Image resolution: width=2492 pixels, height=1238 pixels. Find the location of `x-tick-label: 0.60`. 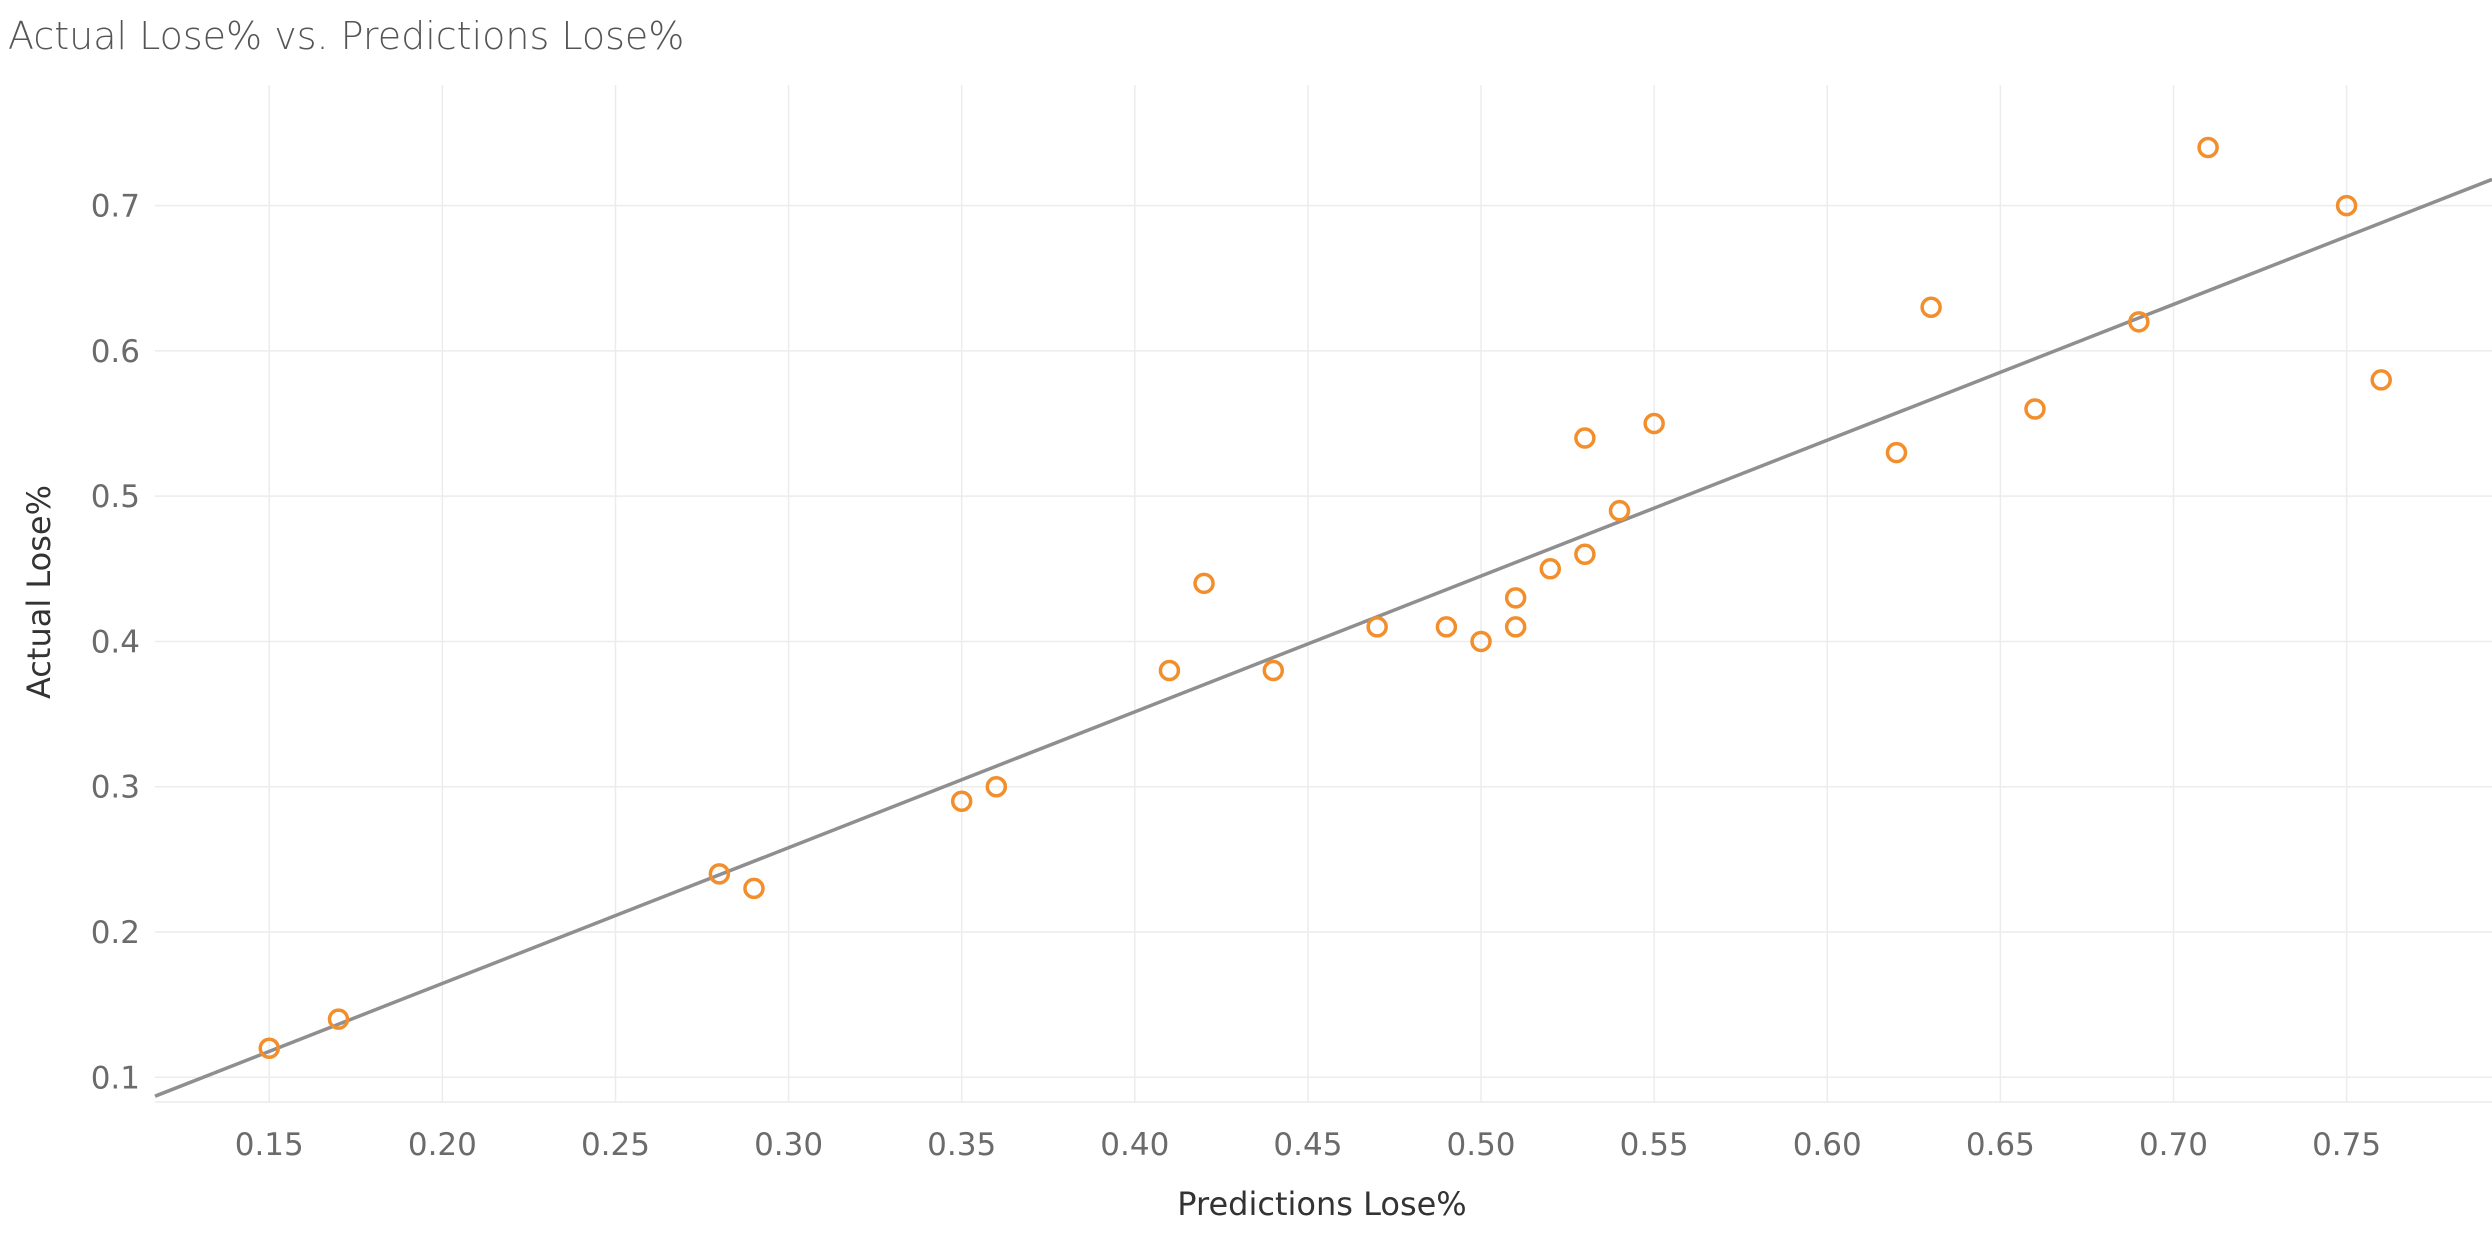

x-tick-label: 0.60 is located at coordinates (1827, 1145).